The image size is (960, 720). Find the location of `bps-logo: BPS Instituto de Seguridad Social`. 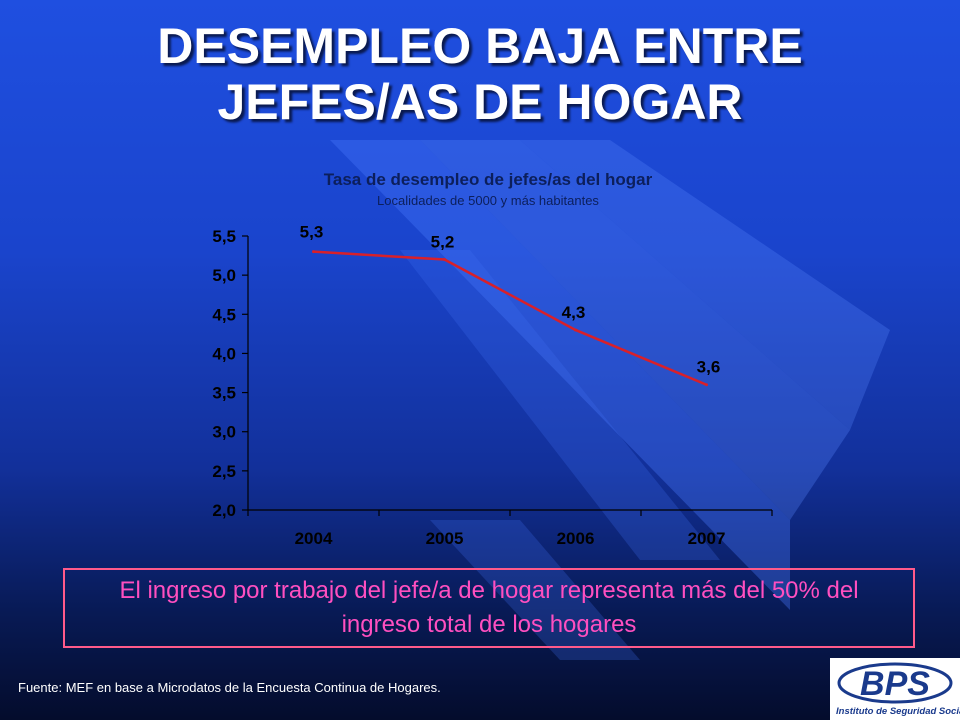

bps-logo: BPS Instituto de Seguridad Social is located at coordinates (895, 689).